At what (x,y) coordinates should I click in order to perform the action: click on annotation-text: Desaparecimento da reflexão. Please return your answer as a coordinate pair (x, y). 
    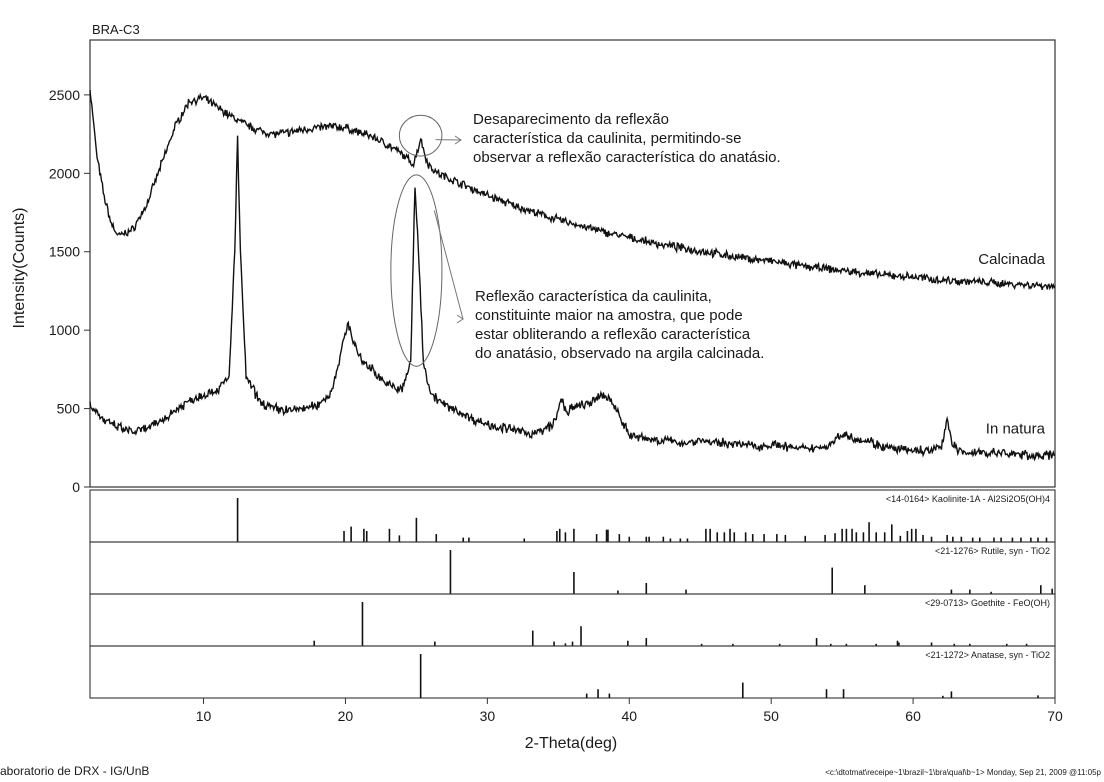
    Looking at the image, I should click on (571, 119).